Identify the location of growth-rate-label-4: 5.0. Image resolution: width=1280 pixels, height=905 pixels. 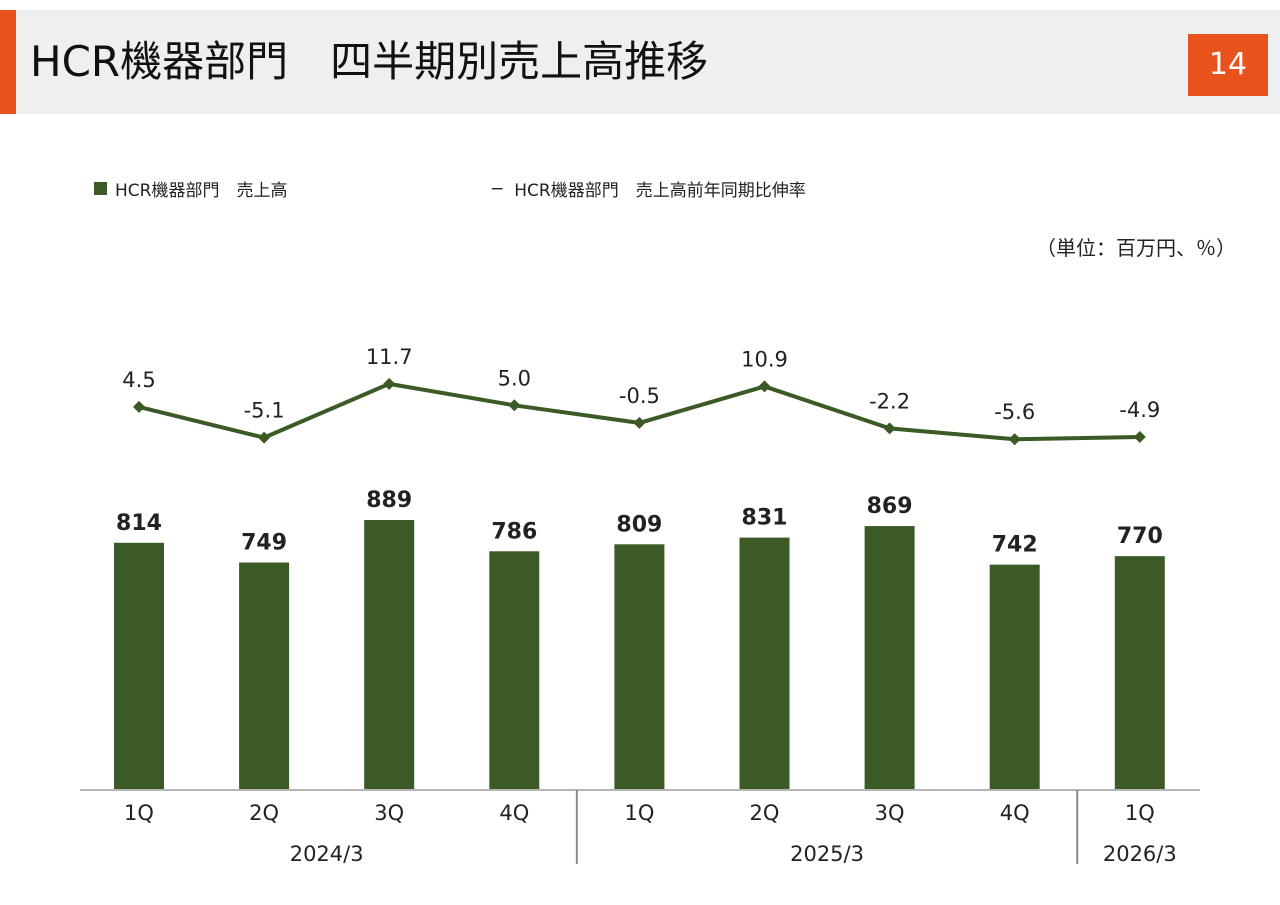
(514, 378).